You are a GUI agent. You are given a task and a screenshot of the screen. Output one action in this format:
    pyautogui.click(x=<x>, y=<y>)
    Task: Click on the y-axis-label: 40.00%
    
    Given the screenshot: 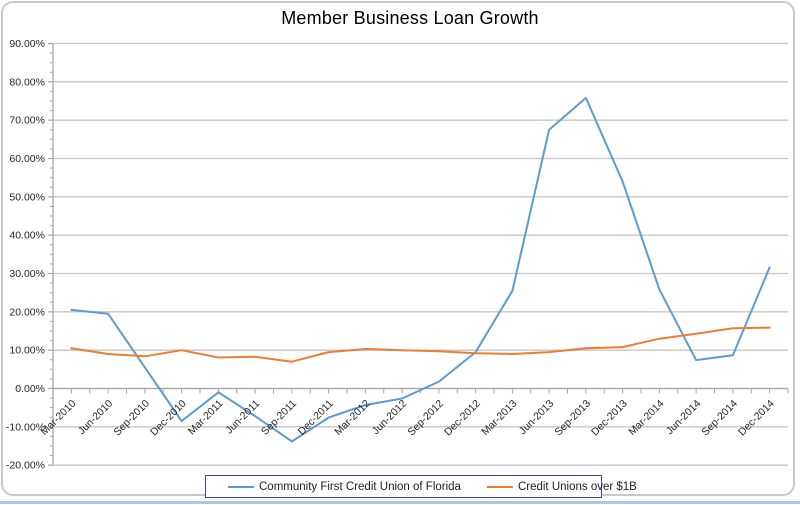 What is the action you would take?
    pyautogui.click(x=27, y=236)
    